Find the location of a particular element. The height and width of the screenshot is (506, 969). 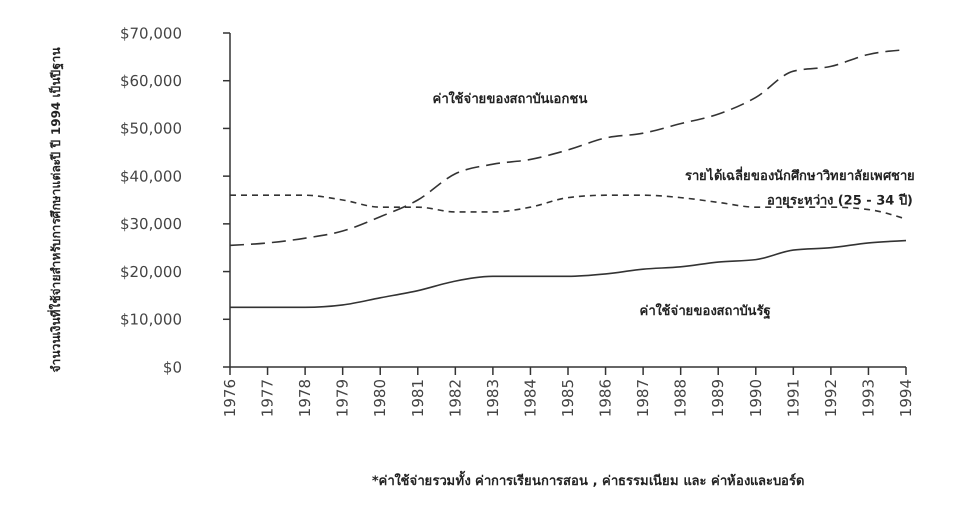

x-tick-label: 1986 is located at coordinates (605, 398).